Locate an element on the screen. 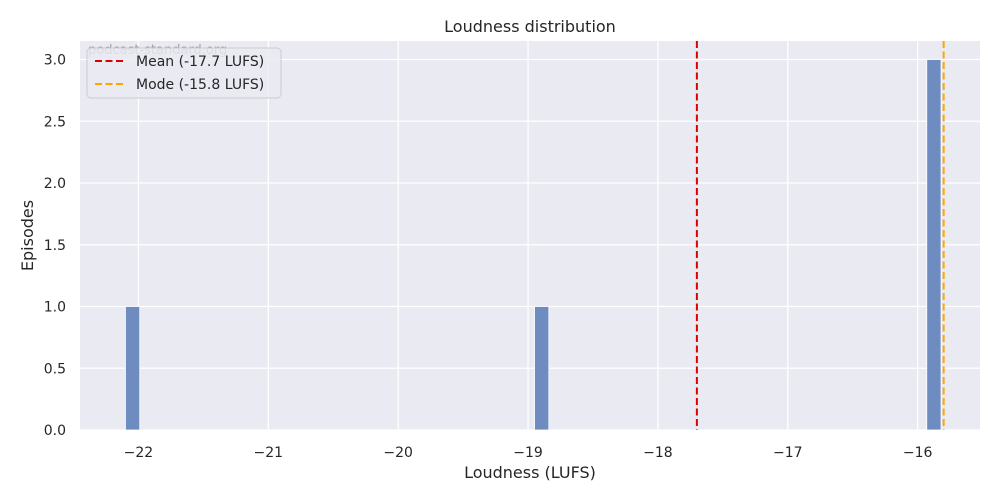  legend-mean-label: Mean (-17.7 LUFS) is located at coordinates (200, 62).